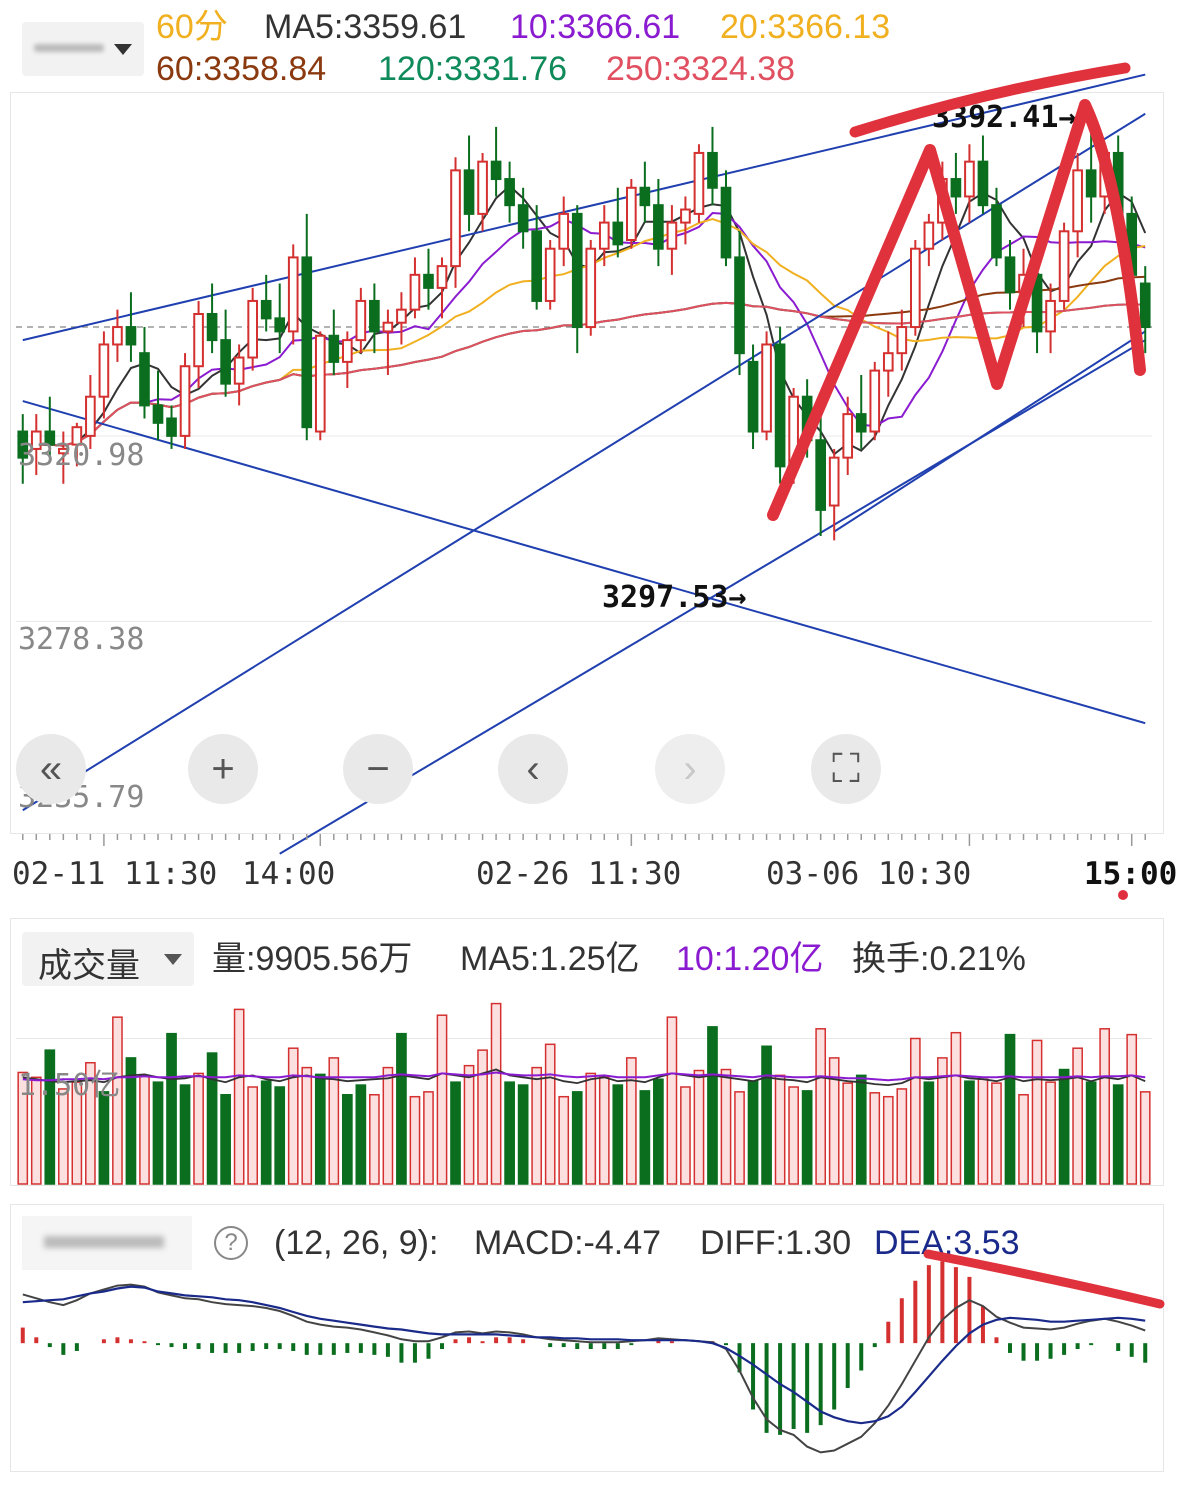  Describe the element at coordinates (192, 27) in the screenshot. I see `period-label: 60分` at that location.